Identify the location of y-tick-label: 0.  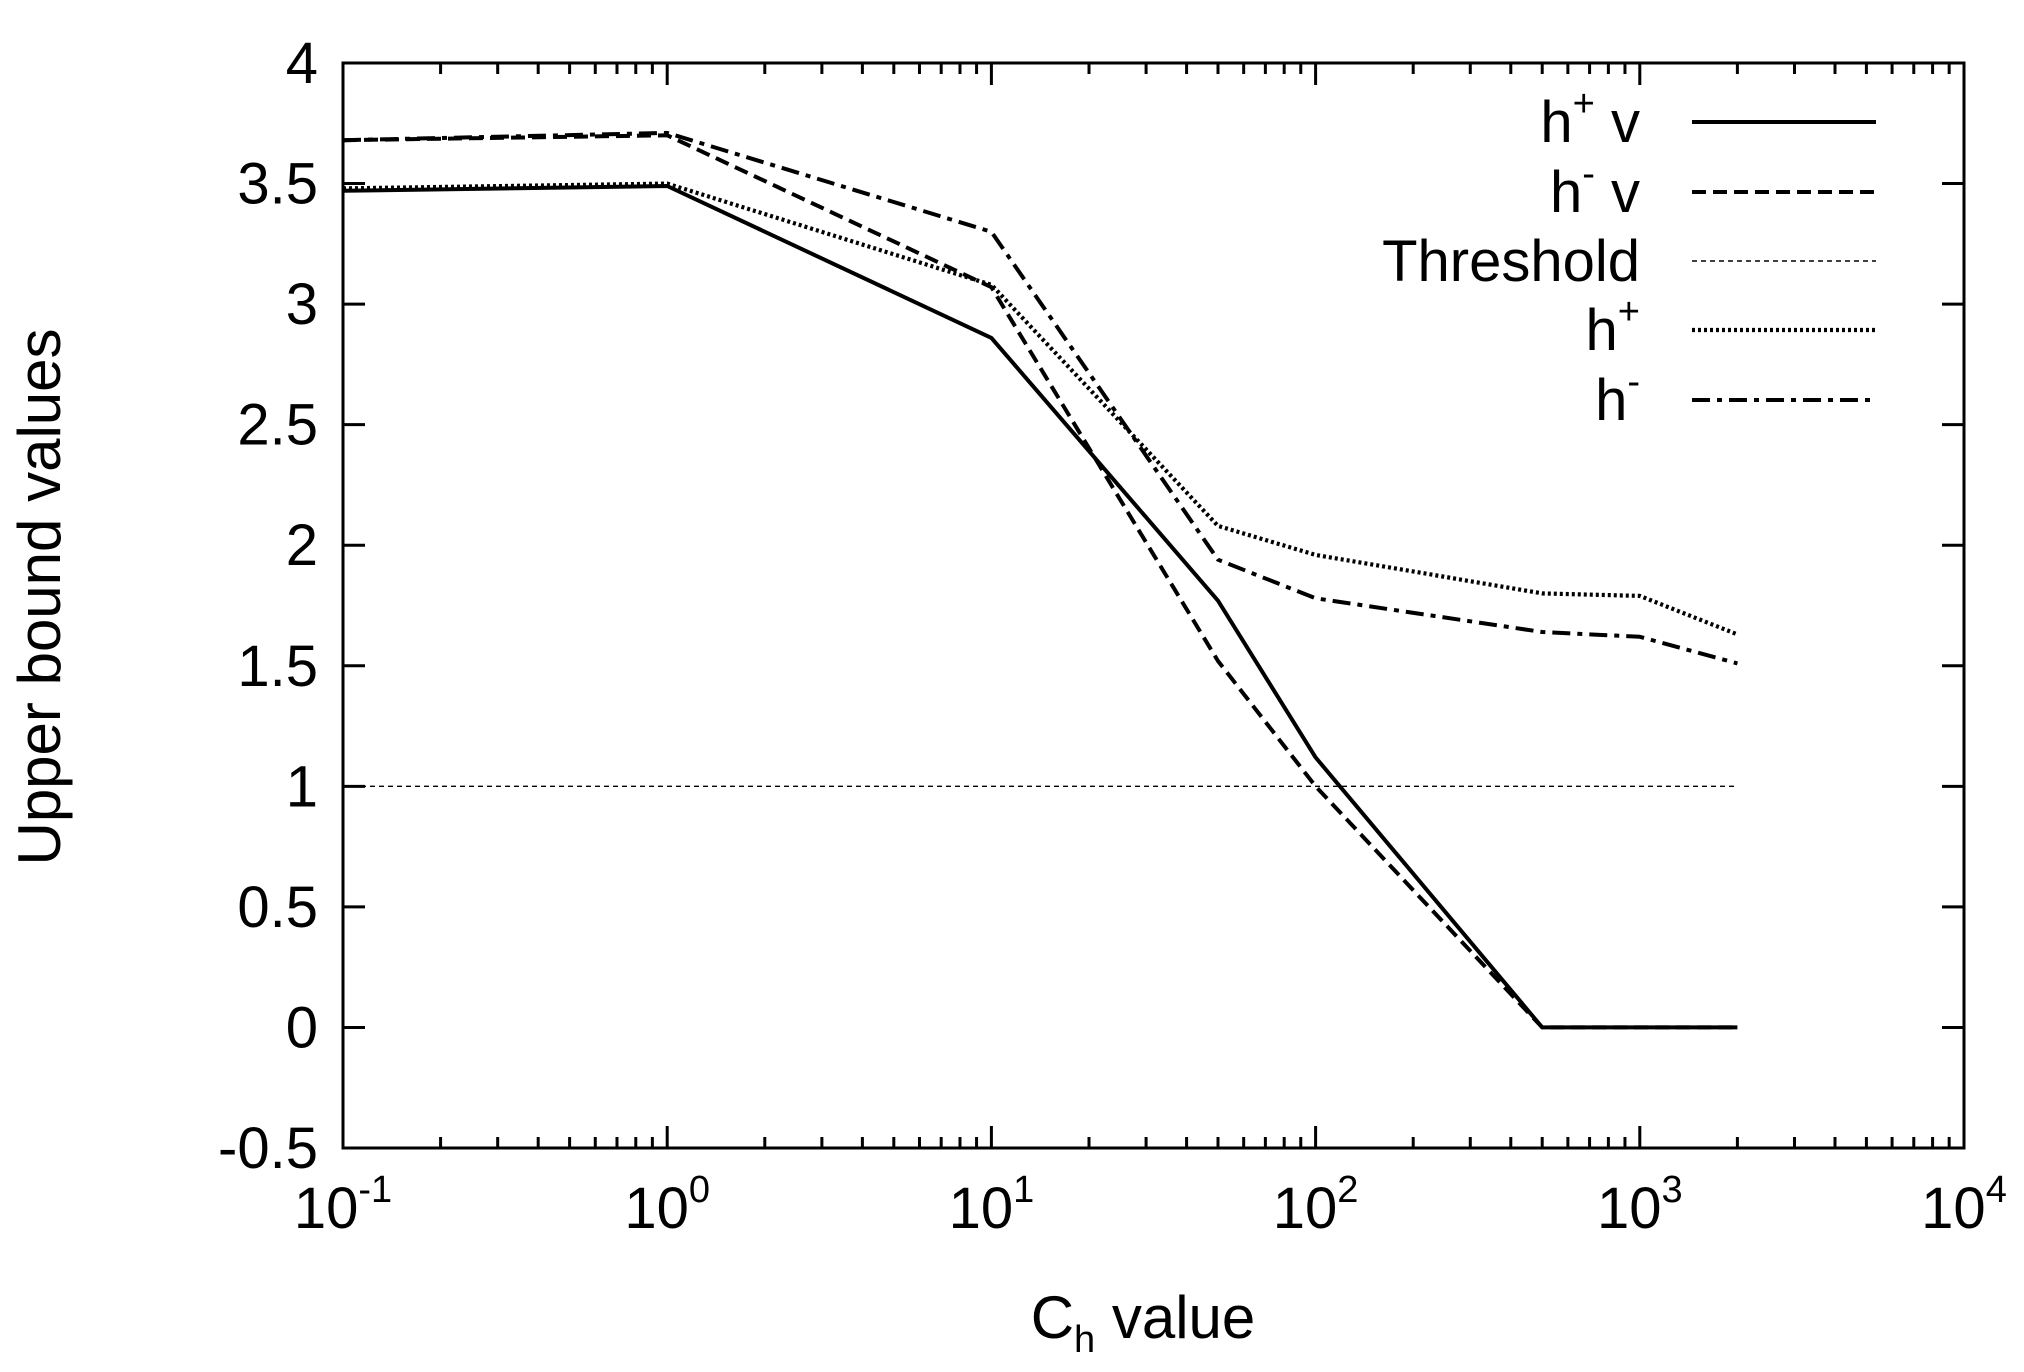
(302, 1027).